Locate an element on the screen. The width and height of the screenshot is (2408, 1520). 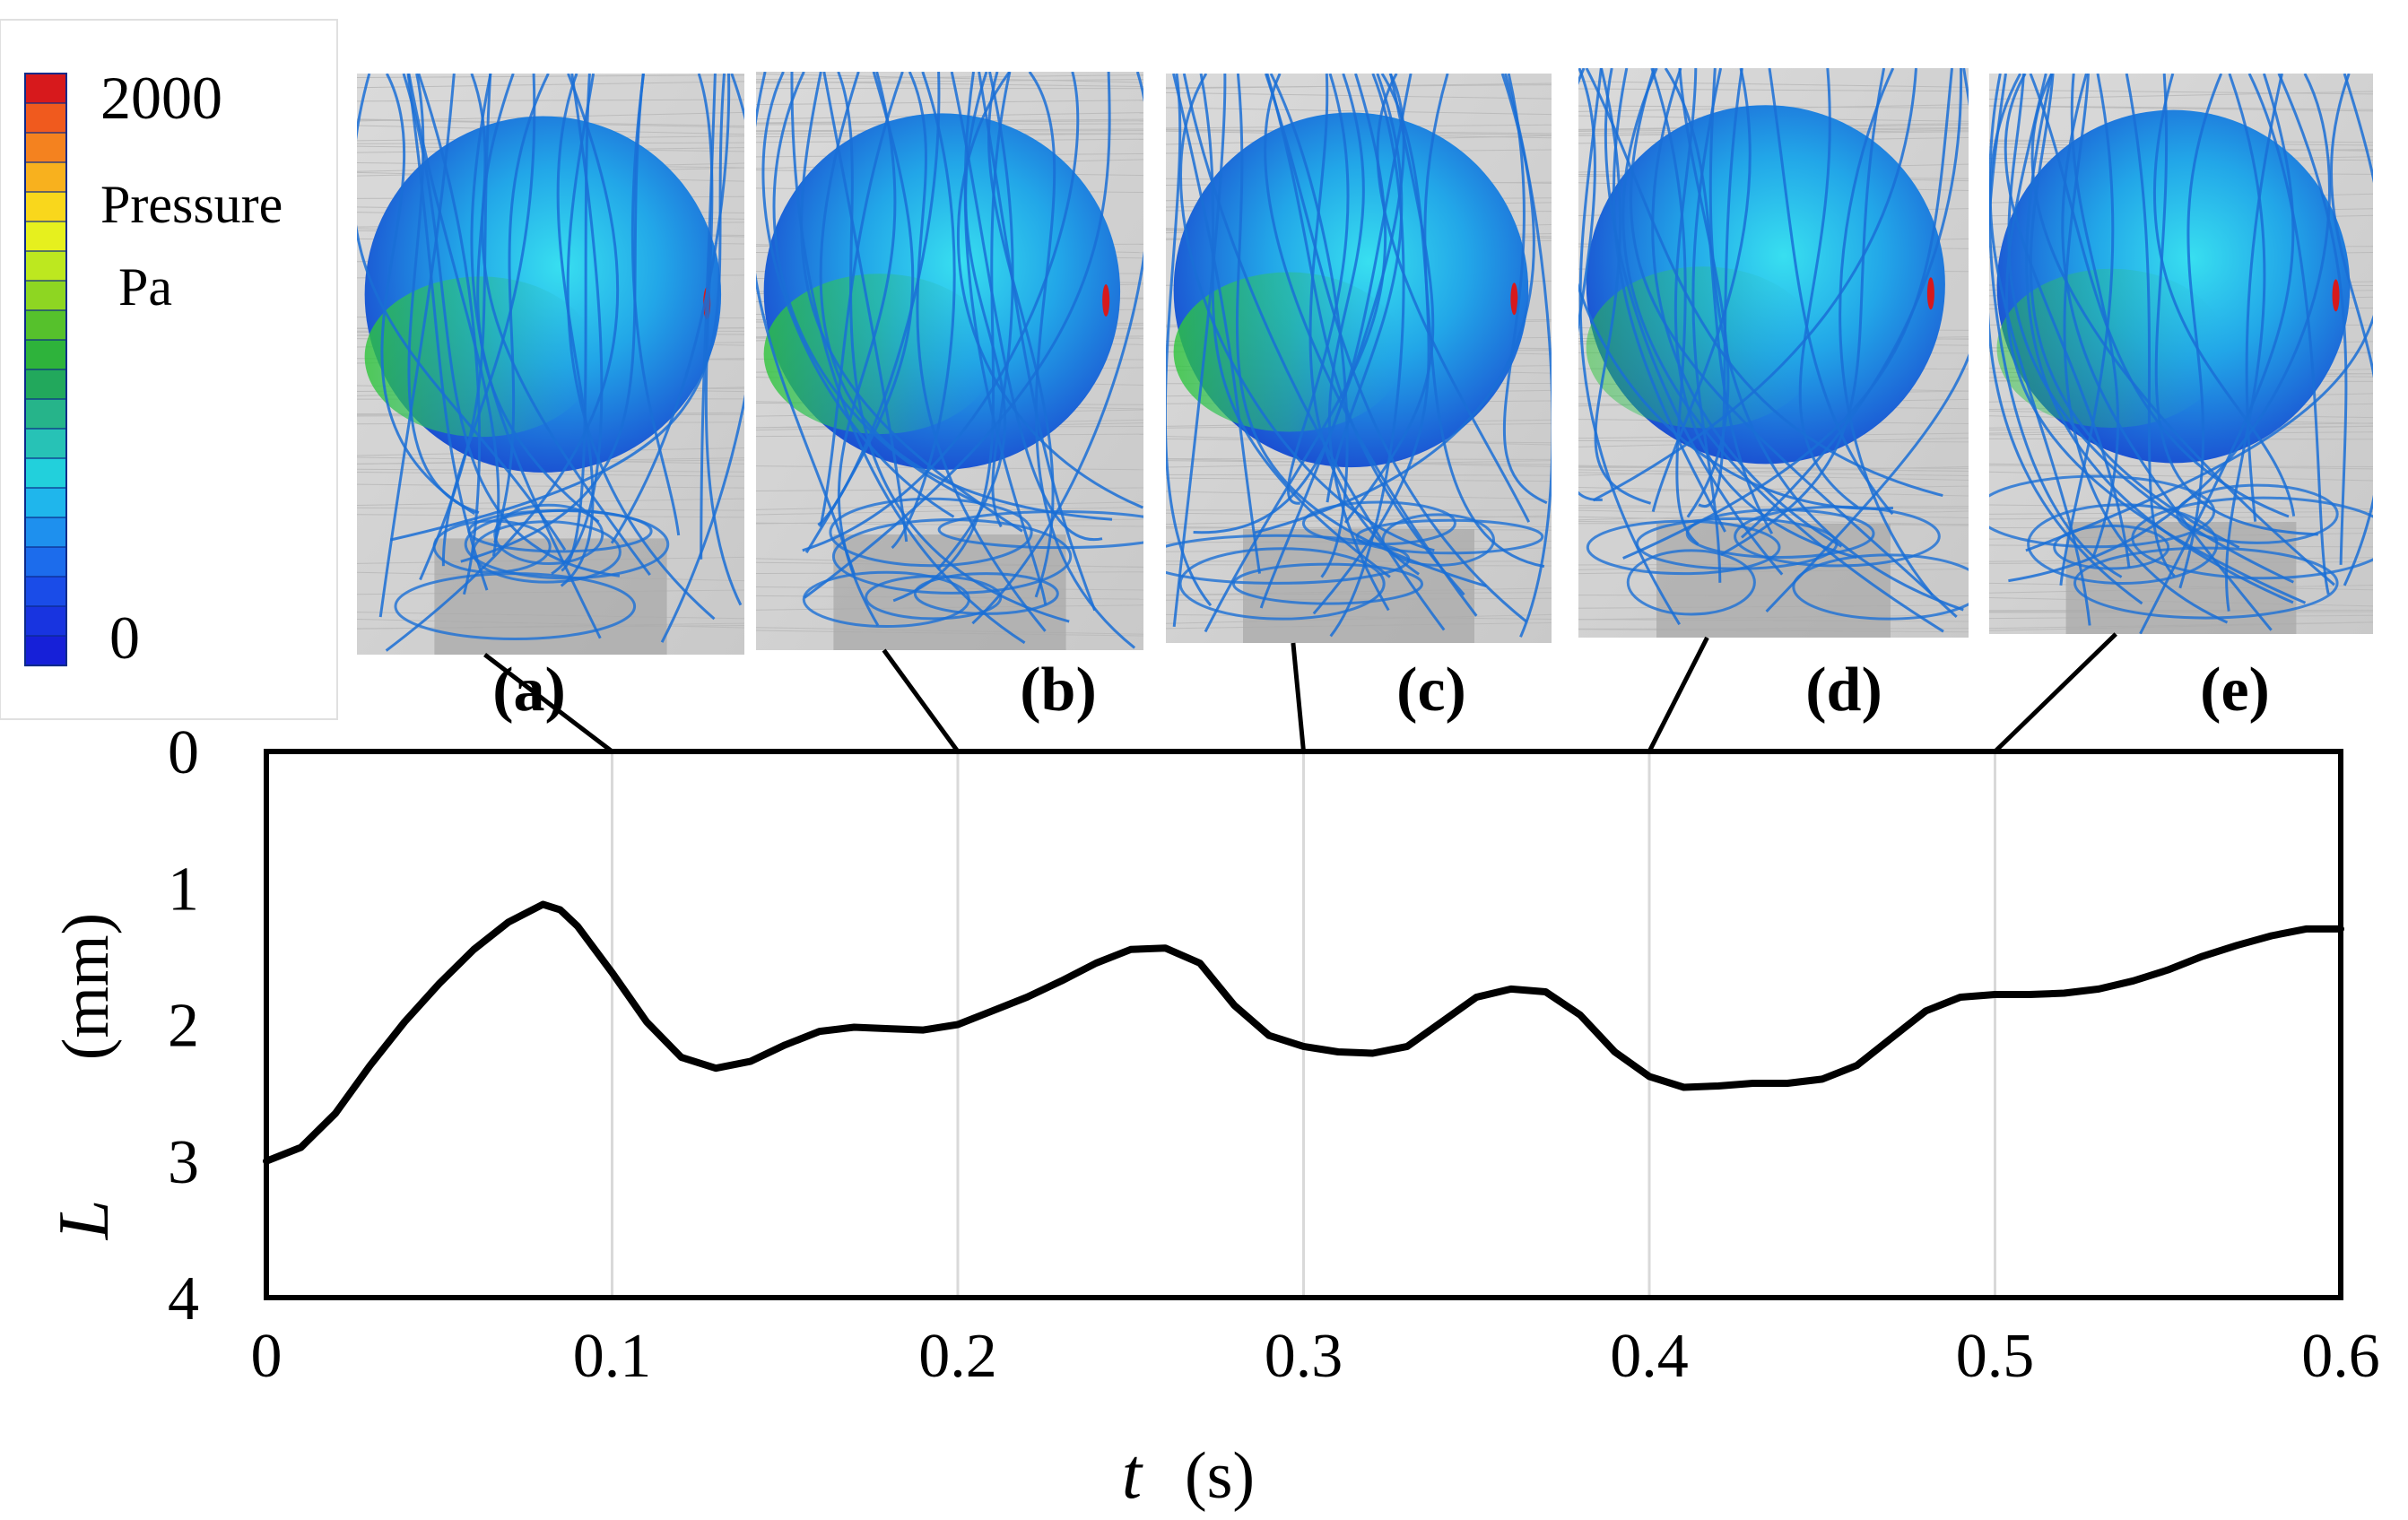
sphere-pressure-region is located at coordinates (1703, 347).